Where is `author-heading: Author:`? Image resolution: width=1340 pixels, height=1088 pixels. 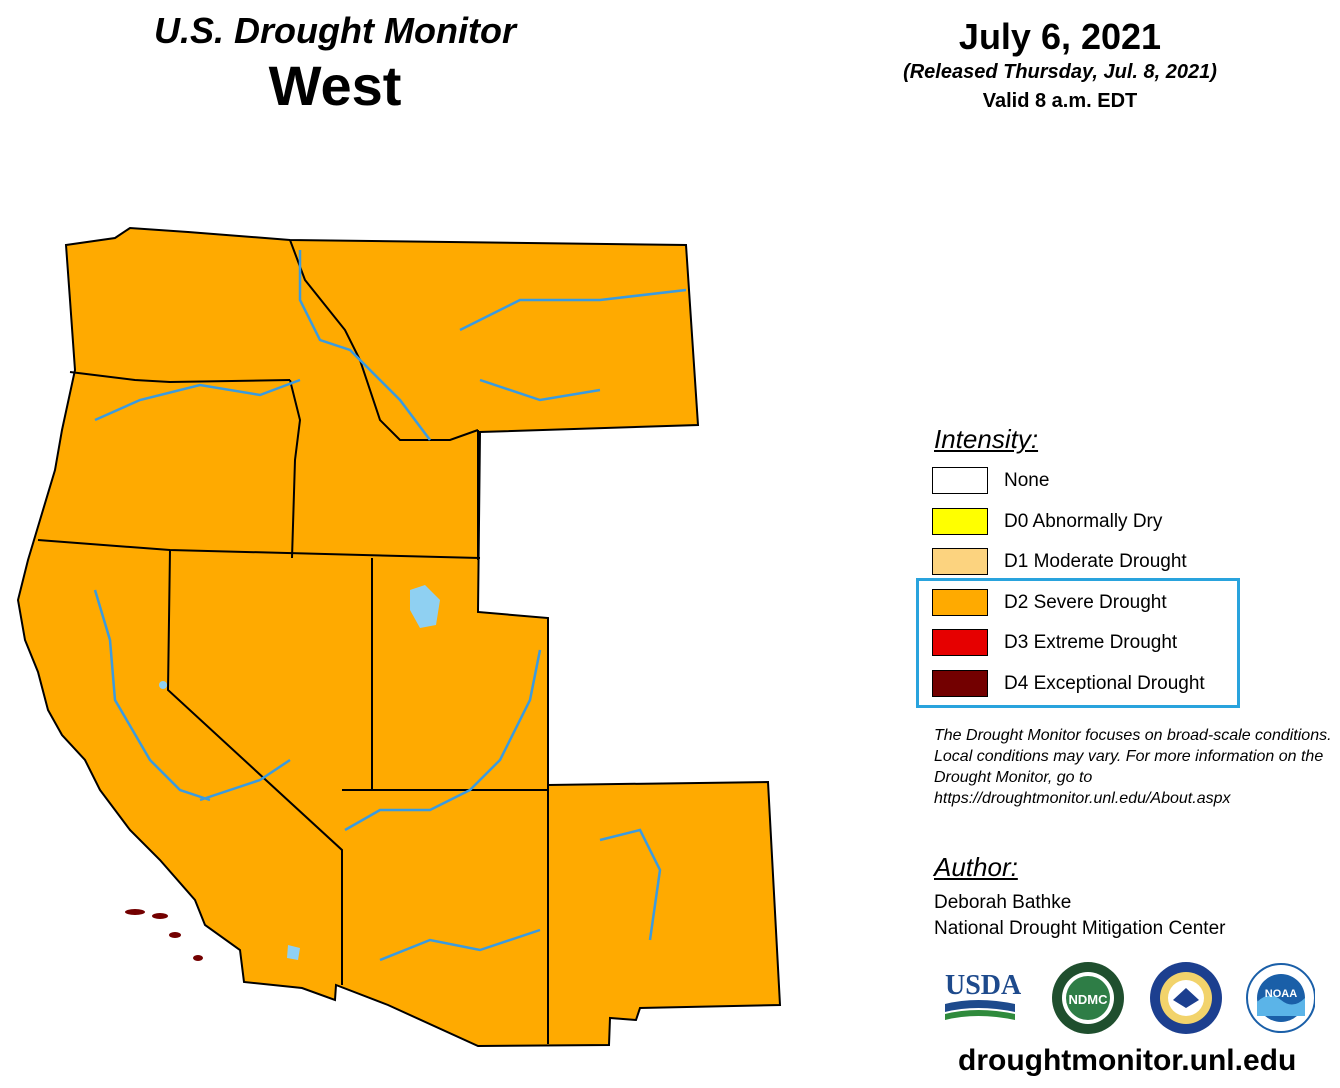 author-heading: Author: is located at coordinates (976, 867).